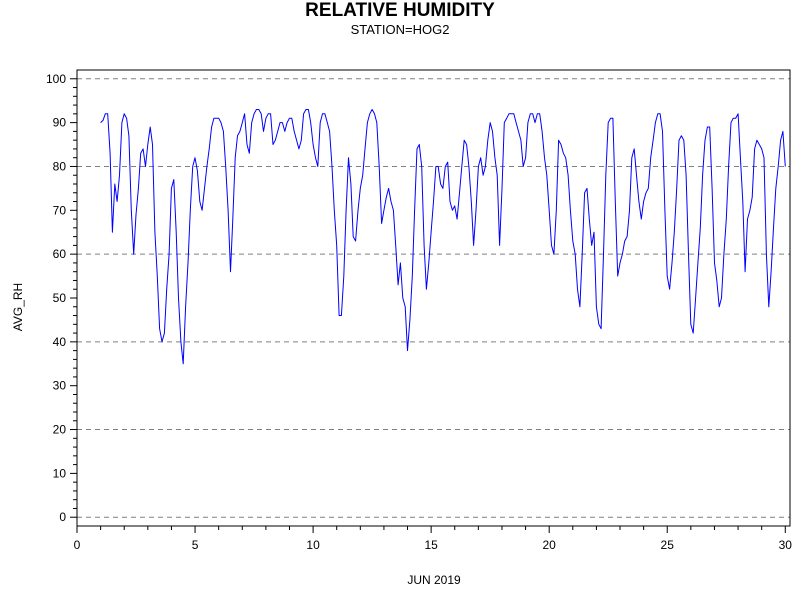 Image resolution: width=800 pixels, height=600 pixels. Describe the element at coordinates (77, 545) in the screenshot. I see `x-tick-label: 0` at that location.